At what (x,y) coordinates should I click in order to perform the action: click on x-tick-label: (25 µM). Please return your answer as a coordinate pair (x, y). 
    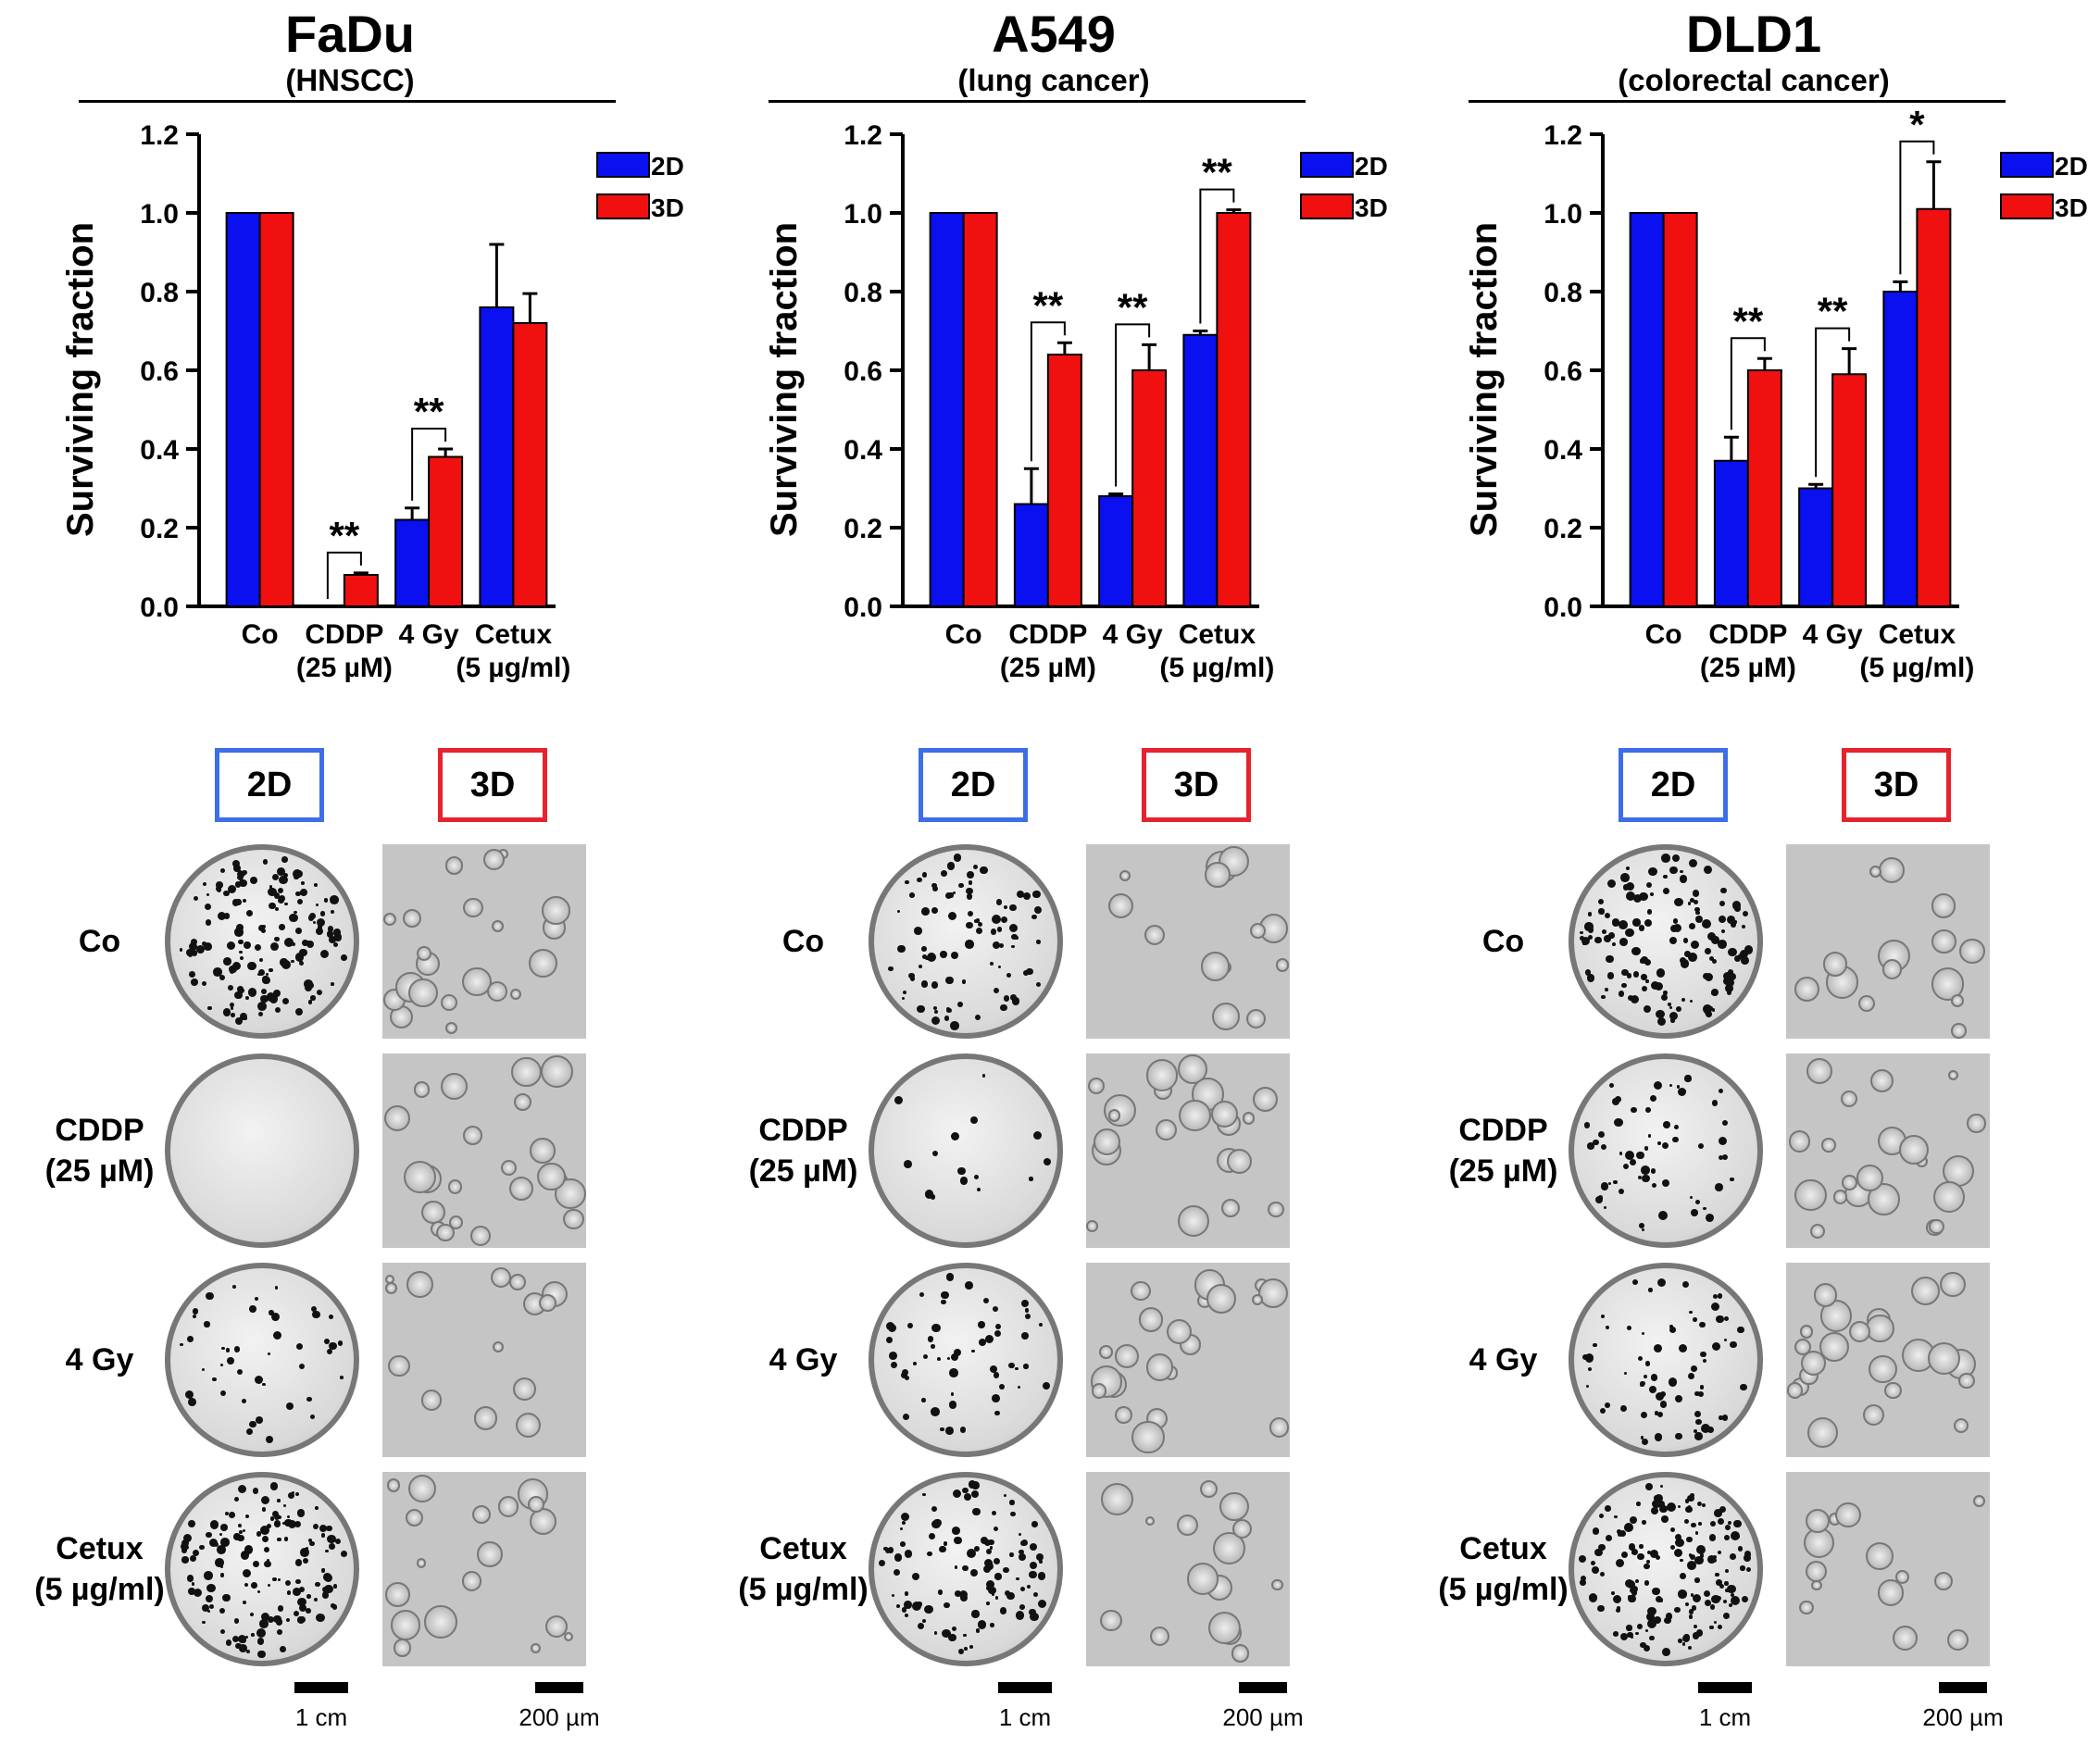
    Looking at the image, I should click on (344, 668).